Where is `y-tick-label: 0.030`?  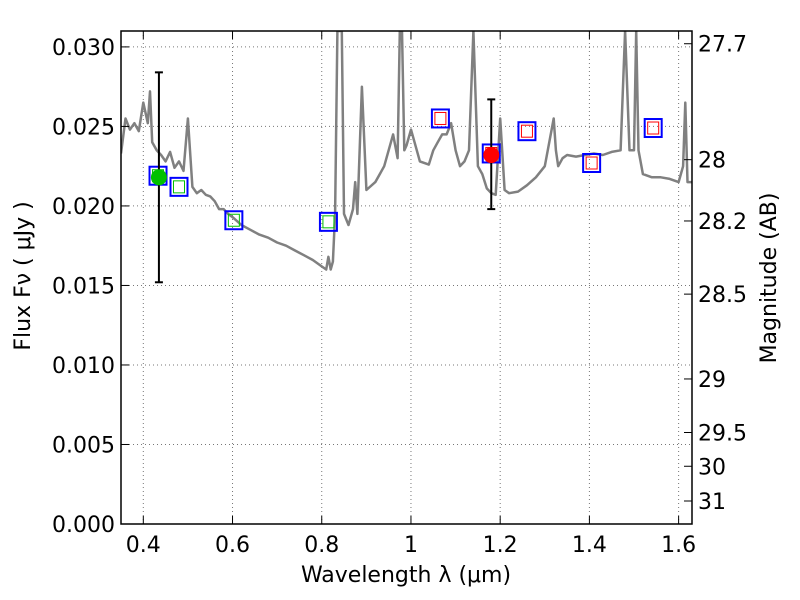
y-tick-label: 0.030 is located at coordinates (83, 48).